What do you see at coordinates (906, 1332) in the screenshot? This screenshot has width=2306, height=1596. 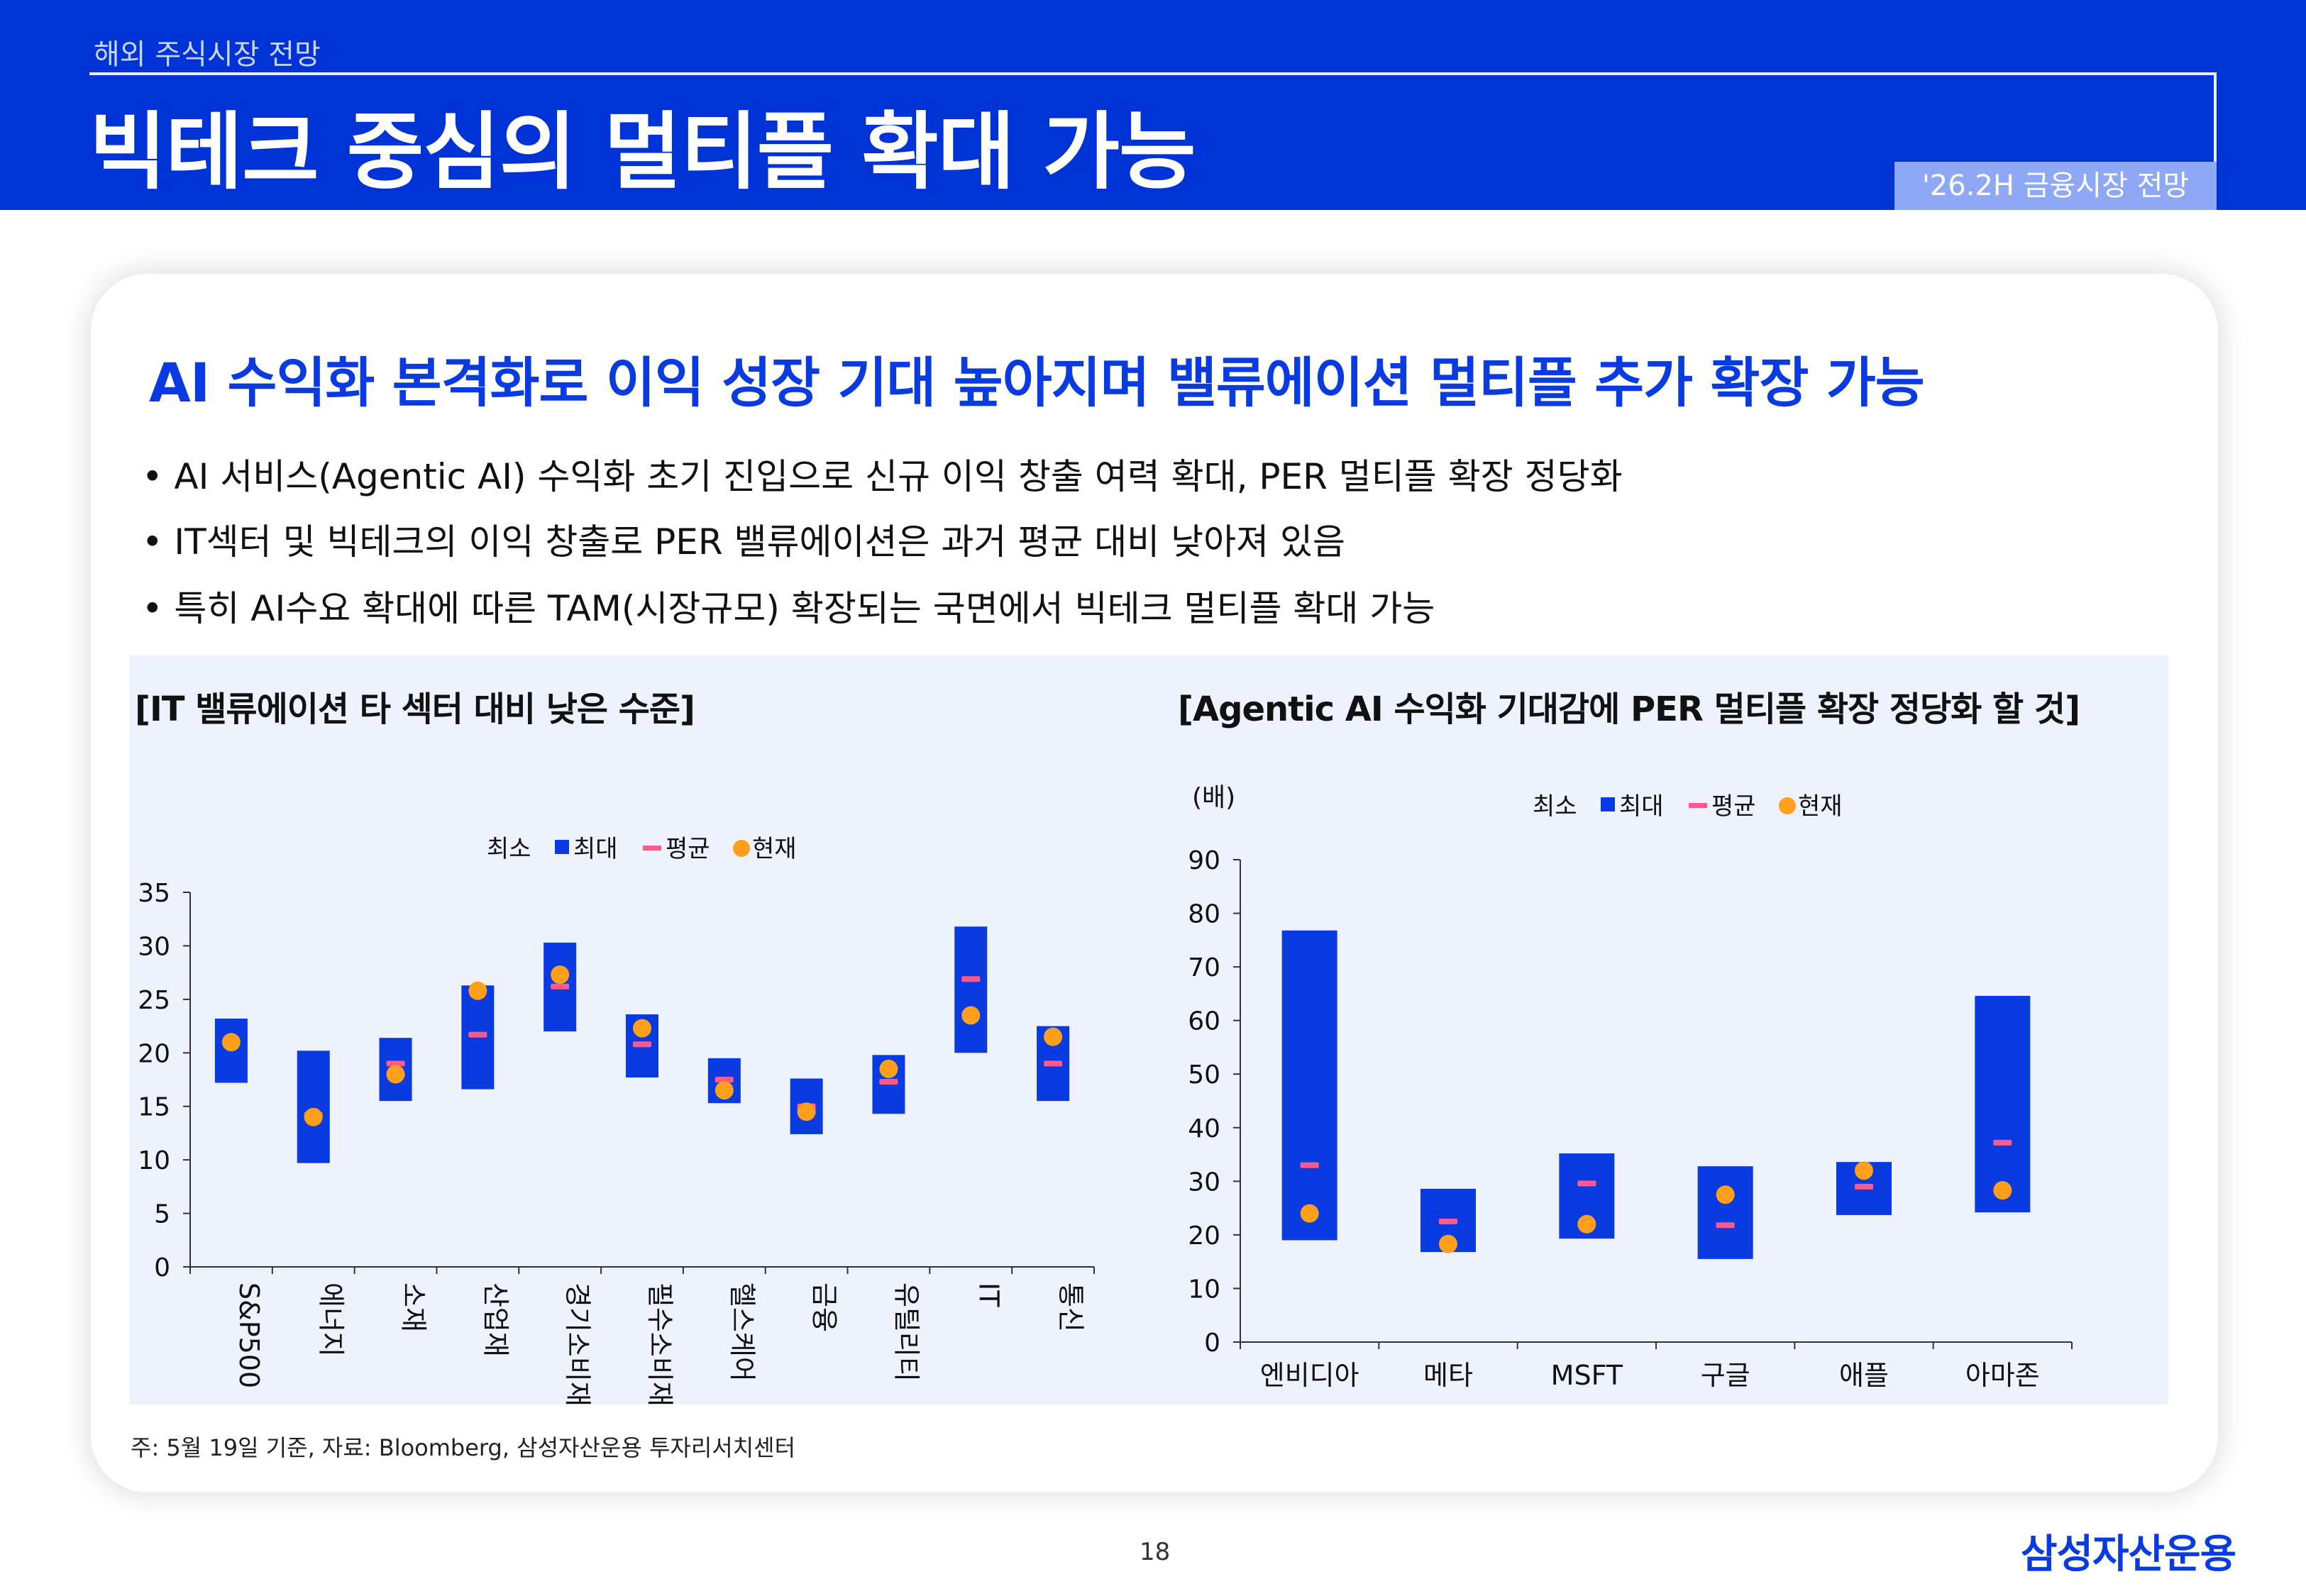 I see `x-tick-label: 유틸리티` at bounding box center [906, 1332].